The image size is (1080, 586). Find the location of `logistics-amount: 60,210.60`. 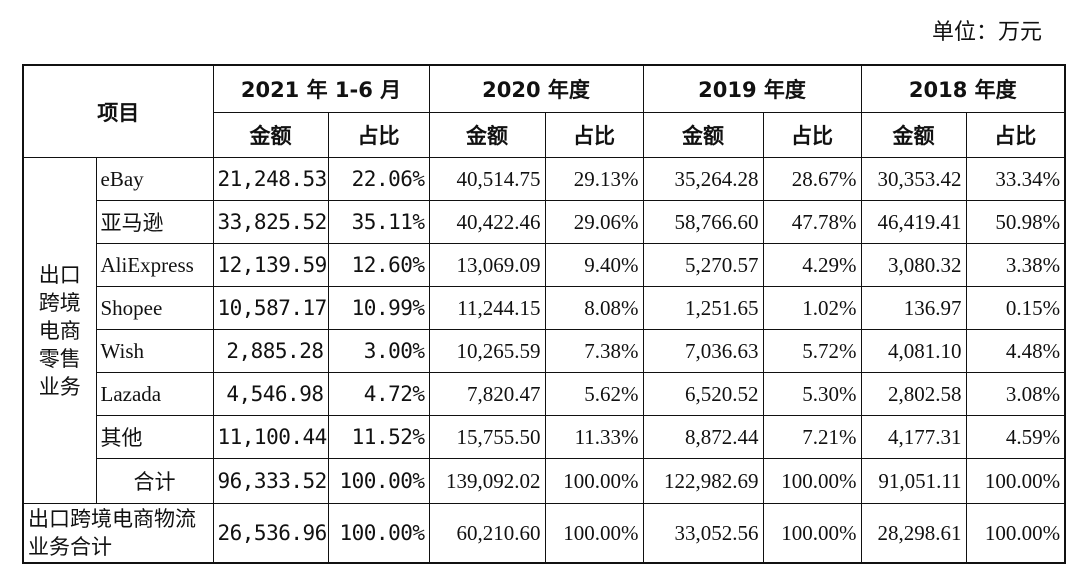

logistics-amount: 60,210.60 is located at coordinates (487, 533).